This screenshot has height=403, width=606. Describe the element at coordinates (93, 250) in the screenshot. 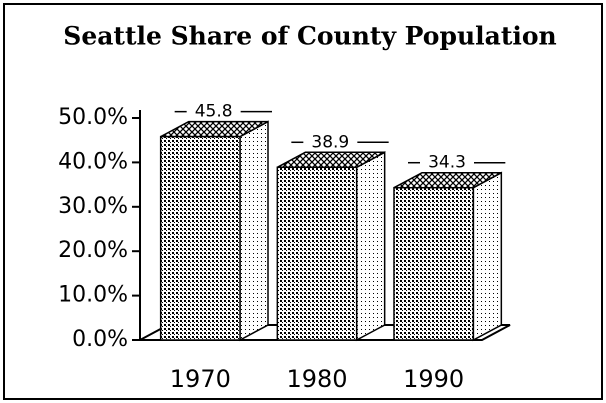

I see `y-tick-label: 20.0%` at that location.